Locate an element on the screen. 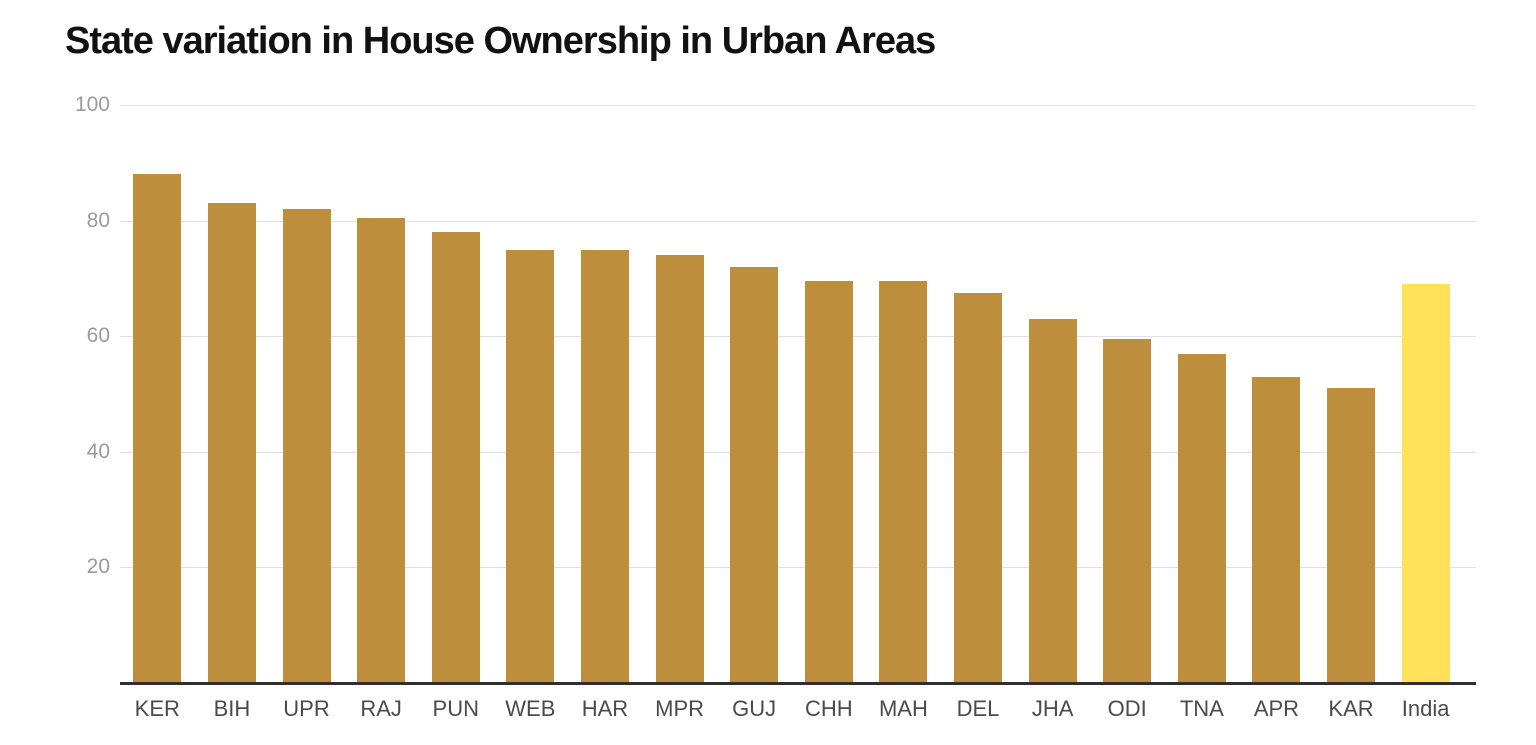 The image size is (1536, 745). bar-column-HAR is located at coordinates (605, 394).